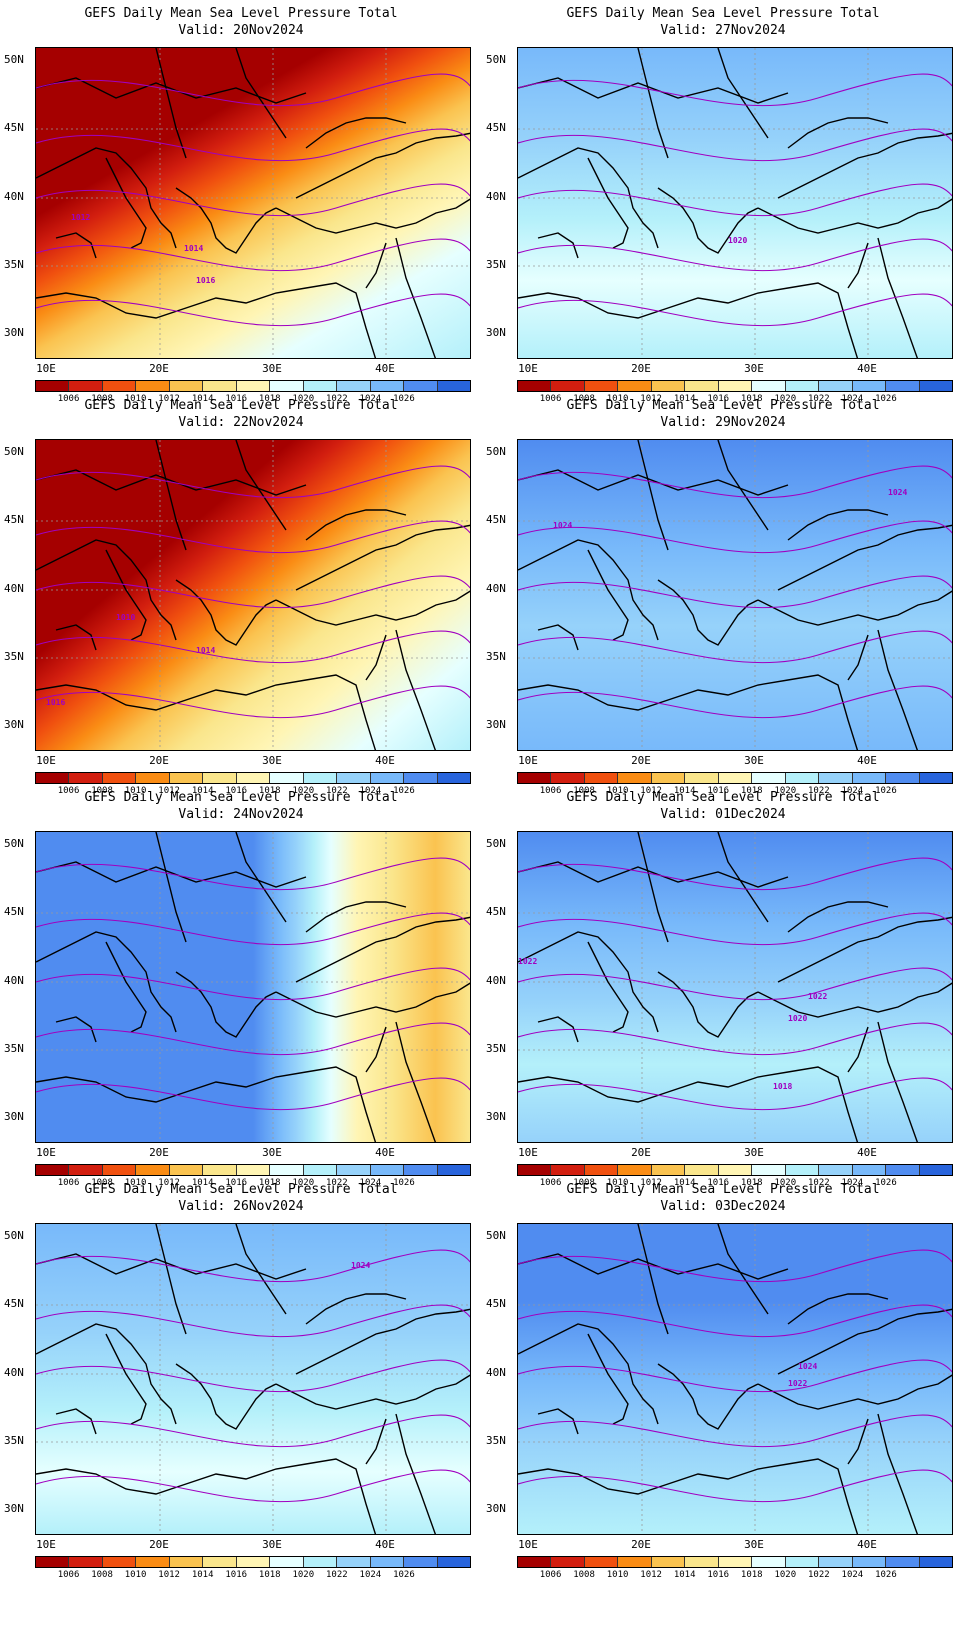  Describe the element at coordinates (723, 13) in the screenshot. I see `panel-title-line: GEFS Daily Mean Sea Level Pressure Total` at that location.